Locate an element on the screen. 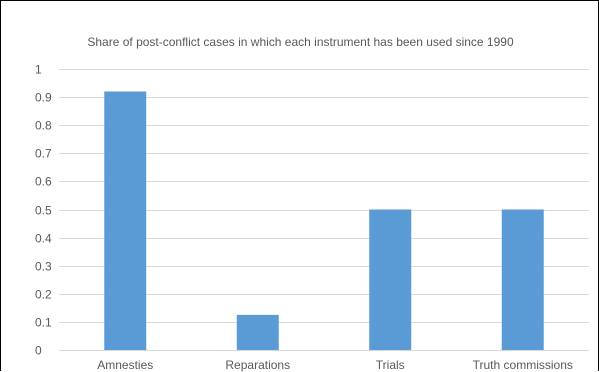 This screenshot has height=372, width=599. y-tick-label: 0.9 is located at coordinates (43, 98).